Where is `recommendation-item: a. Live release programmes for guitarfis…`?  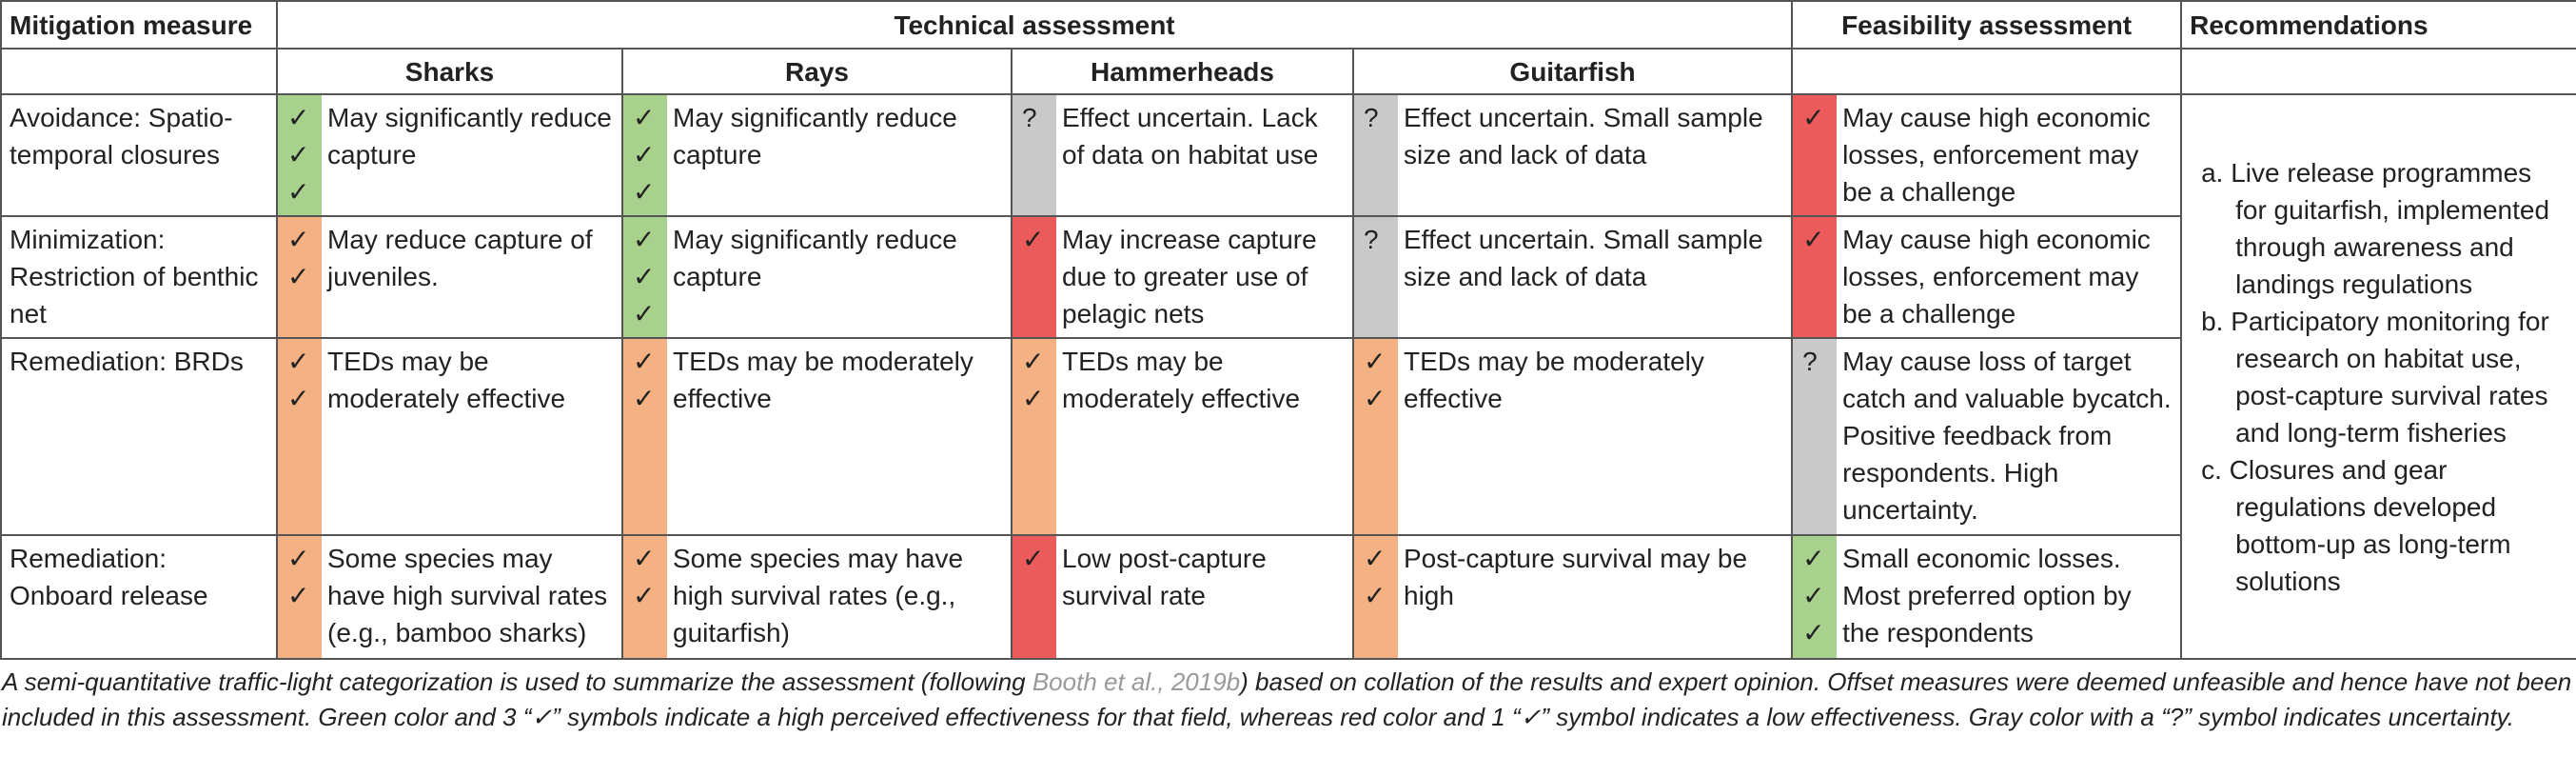 recommendation-item: a. Live release programmes for guitarfis… is located at coordinates (2383, 229).